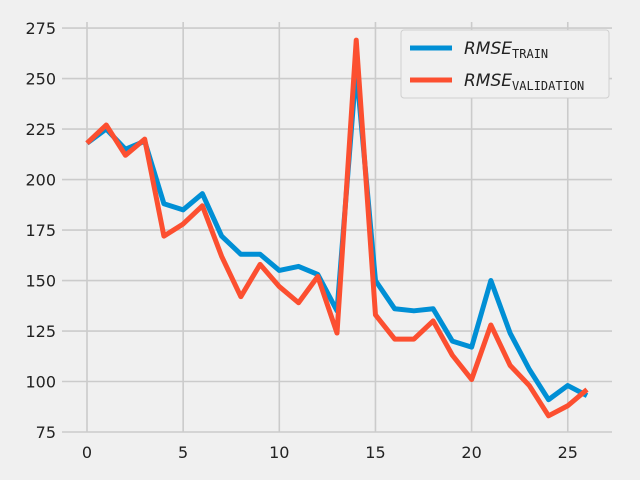  What do you see at coordinates (40, 281) in the screenshot?
I see `y-tick-label: 150` at bounding box center [40, 281].